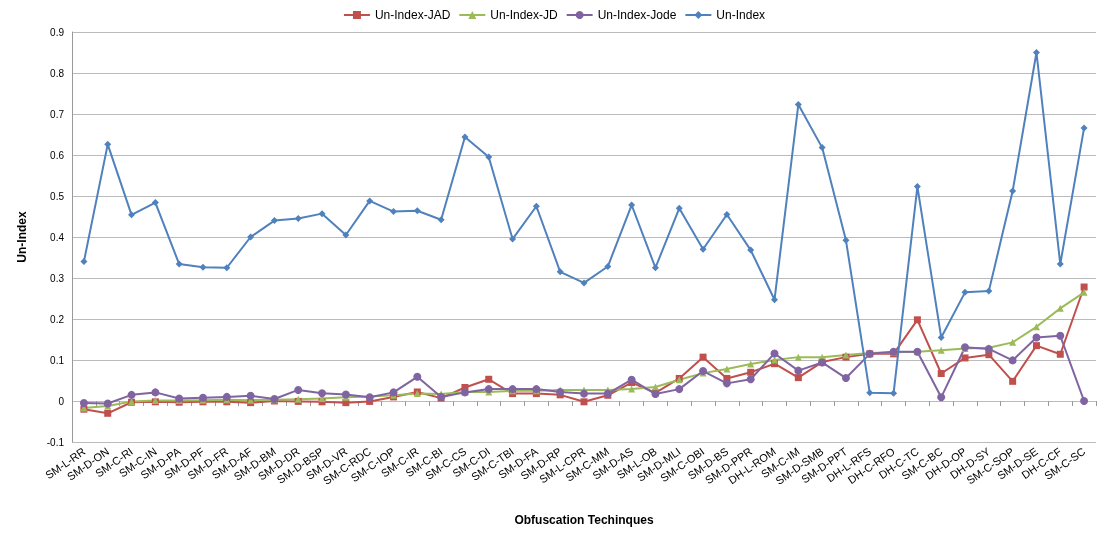 The width and height of the screenshot is (1108, 534). Describe the element at coordinates (57, 360) in the screenshot. I see `y-tick-label: 0.1` at that location.